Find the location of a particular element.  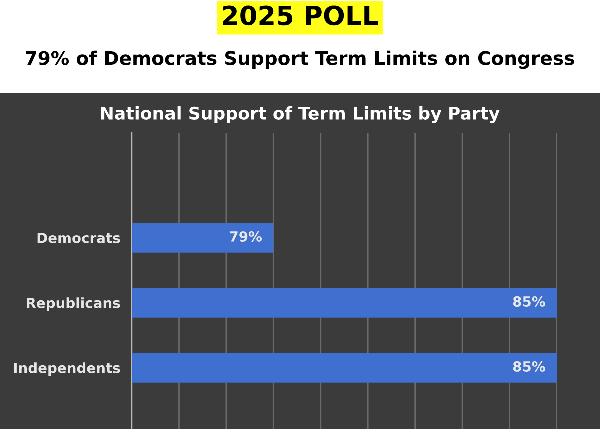

y-tick-label: Democrats is located at coordinates (79, 238).